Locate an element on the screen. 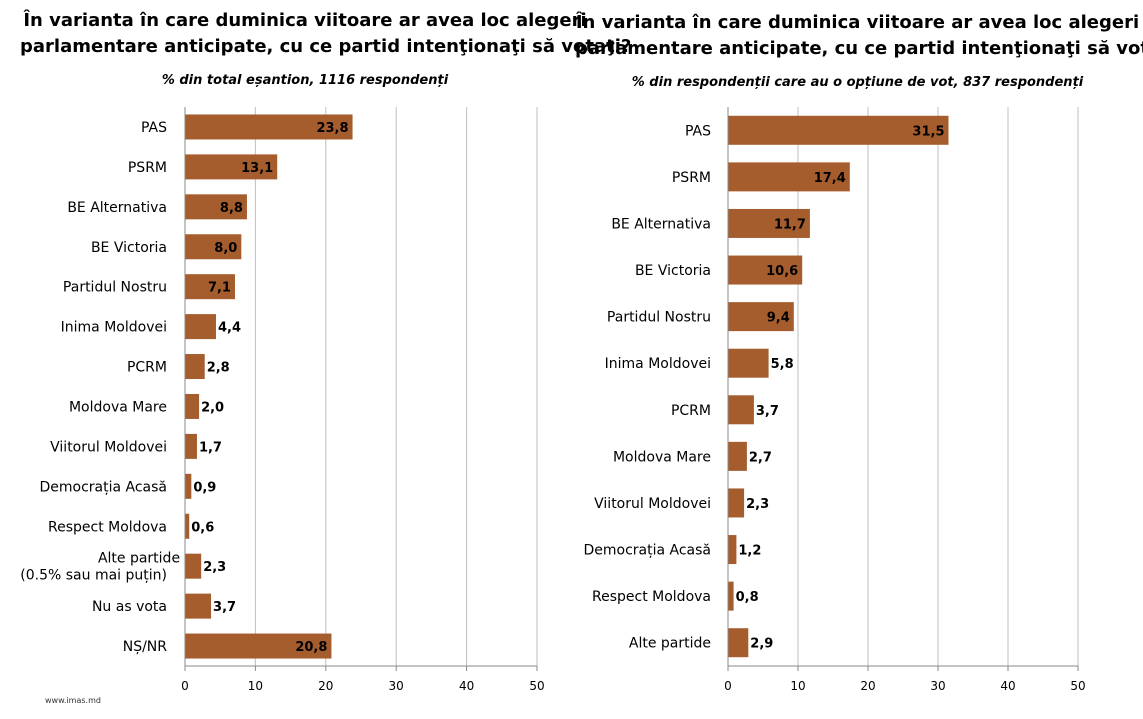  left-chart-subtitle: % din total eșantion, 1116 respondenți is located at coordinates (305, 80).